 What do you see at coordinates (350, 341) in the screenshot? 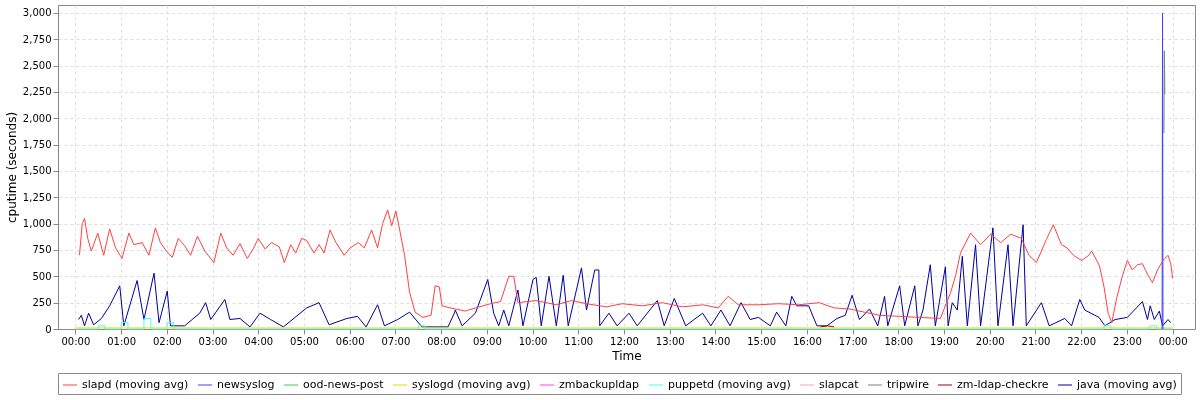
I see `x-tick-label: 06:00` at bounding box center [350, 341].